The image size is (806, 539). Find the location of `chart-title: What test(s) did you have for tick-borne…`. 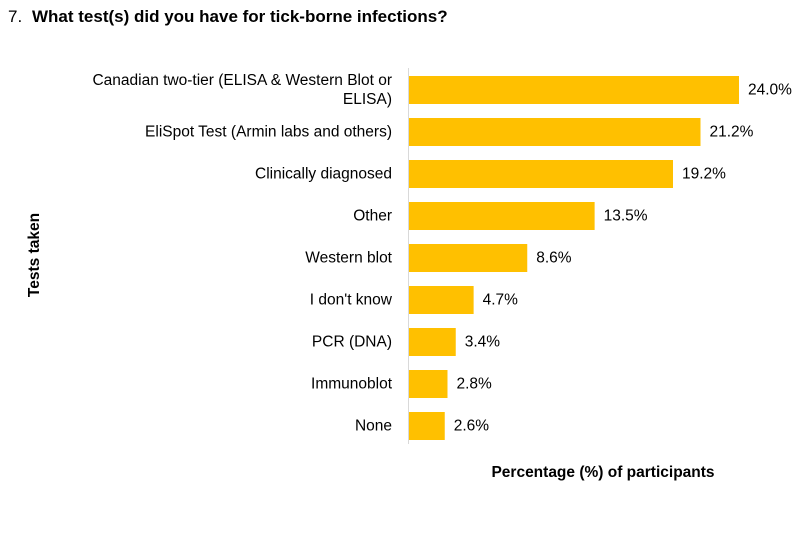

chart-title: What test(s) did you have for tick-borne… is located at coordinates (240, 16).